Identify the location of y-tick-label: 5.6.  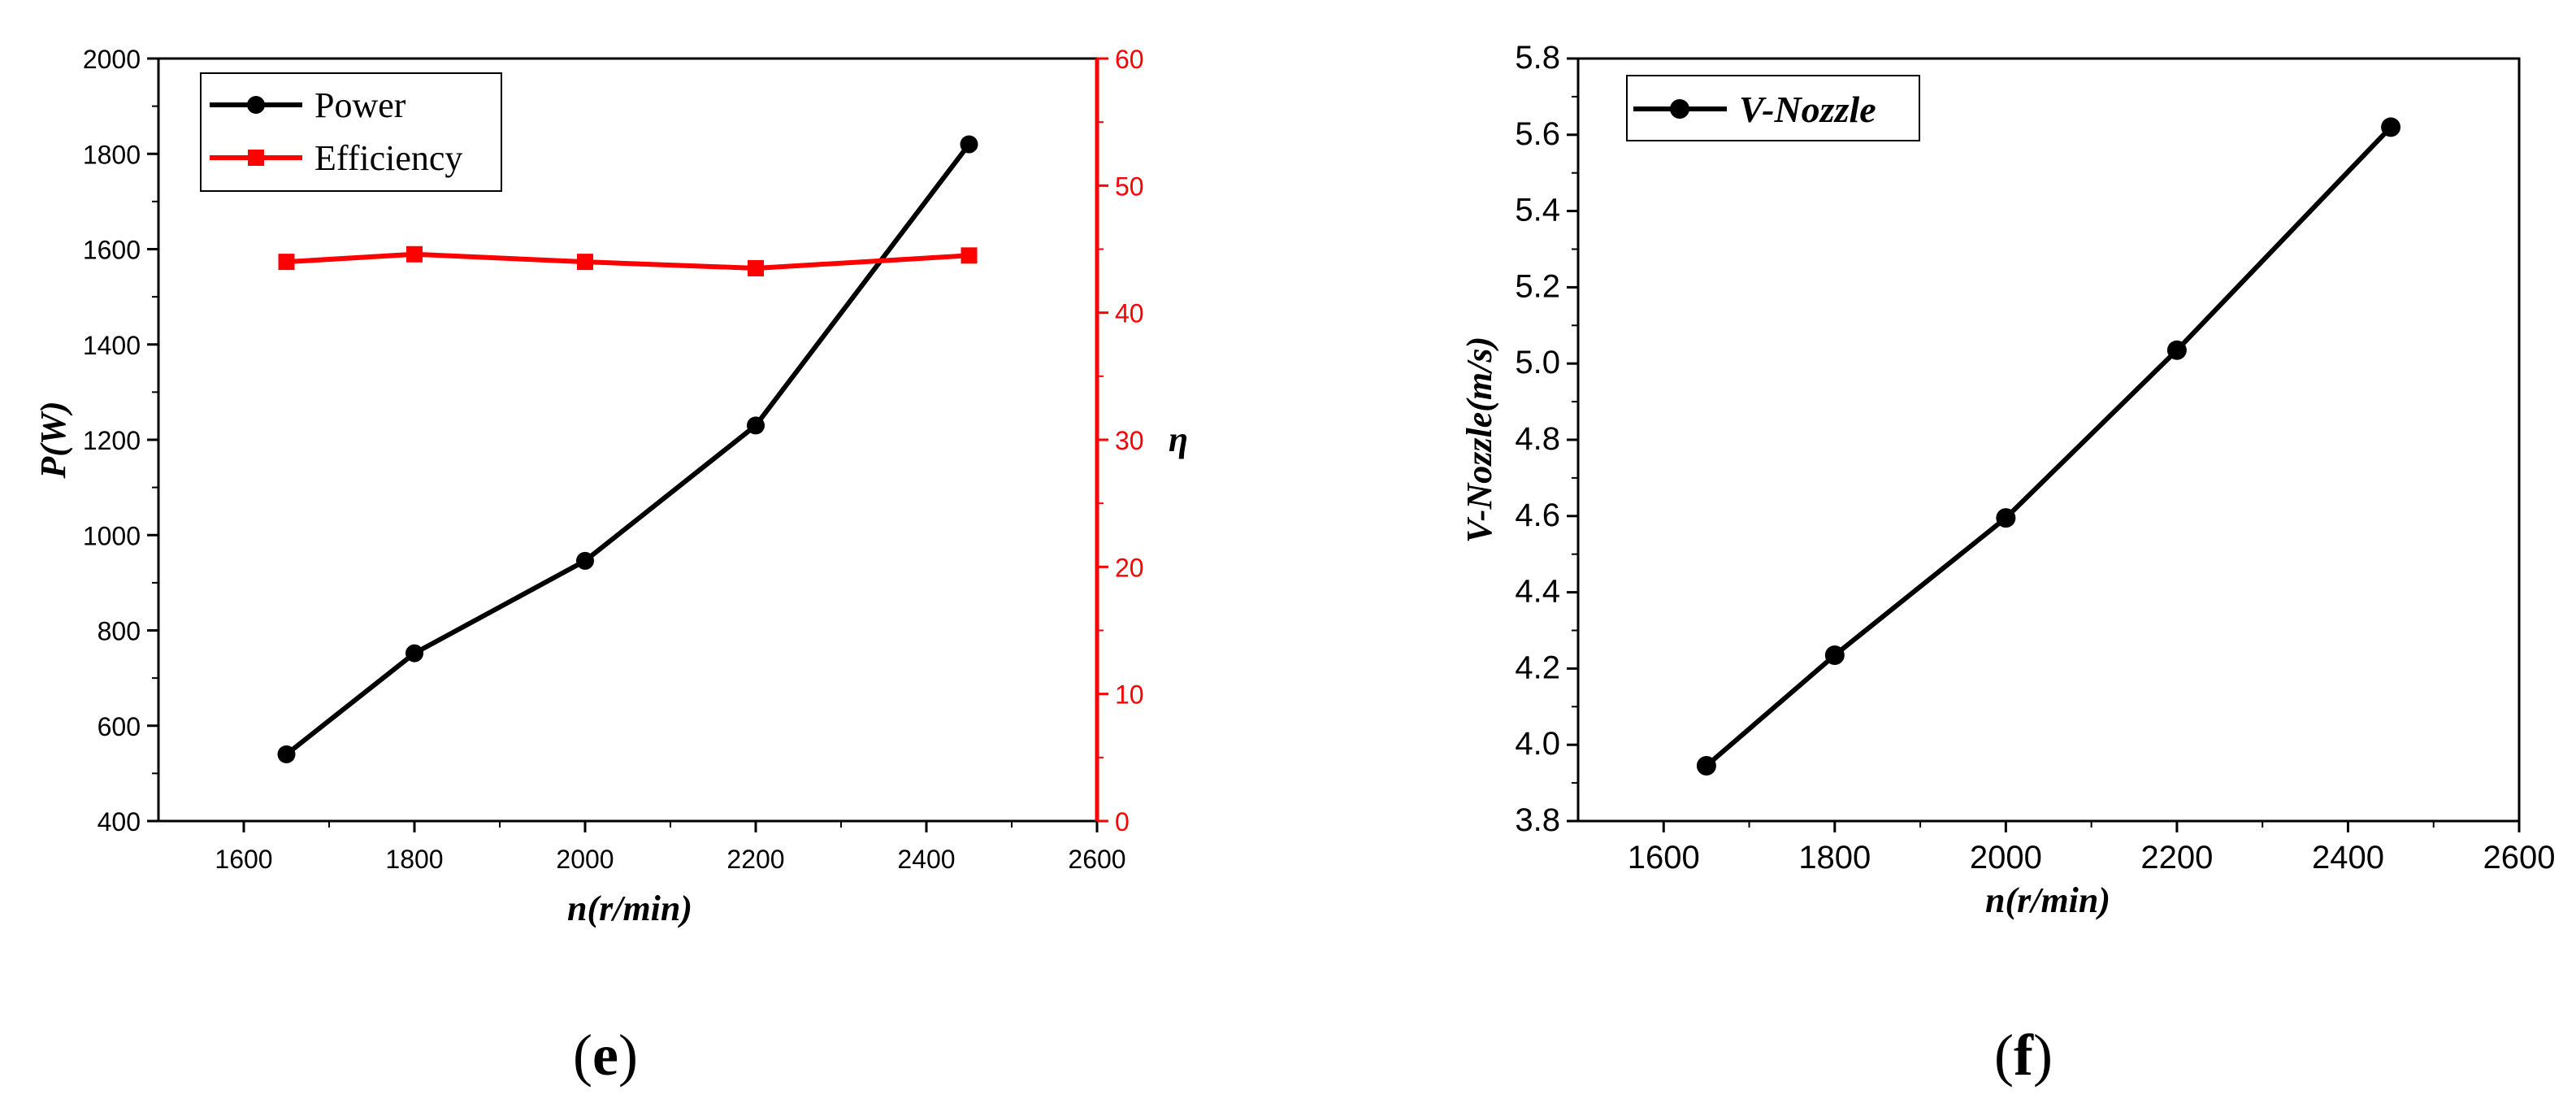
(1537, 134).